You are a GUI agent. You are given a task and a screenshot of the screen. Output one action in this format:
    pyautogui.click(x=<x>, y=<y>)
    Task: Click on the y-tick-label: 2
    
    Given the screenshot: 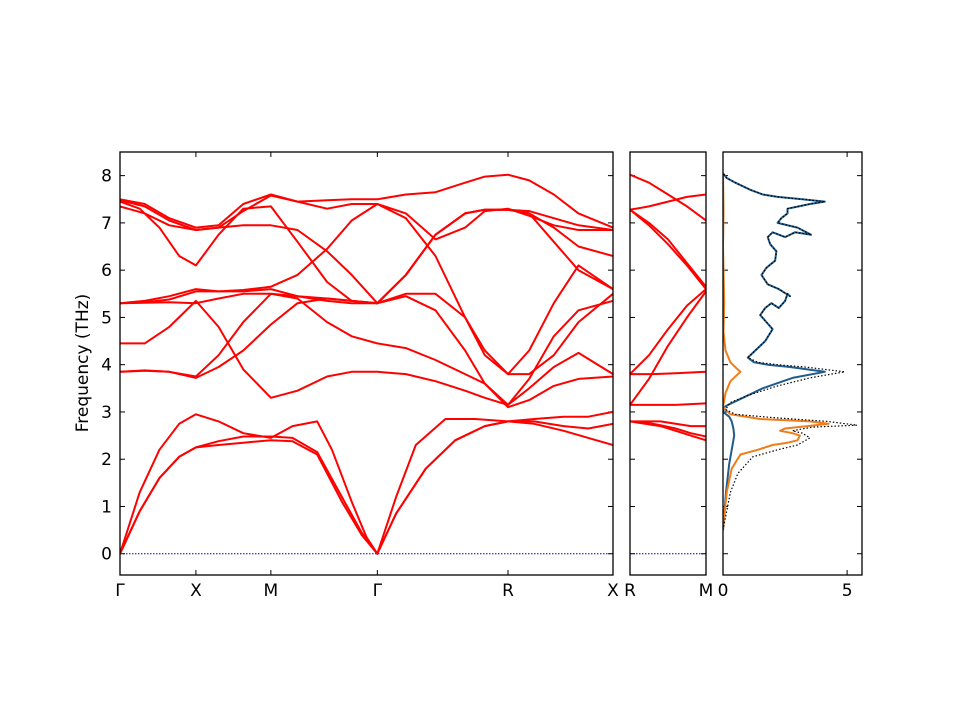 What is the action you would take?
    pyautogui.click(x=106, y=460)
    